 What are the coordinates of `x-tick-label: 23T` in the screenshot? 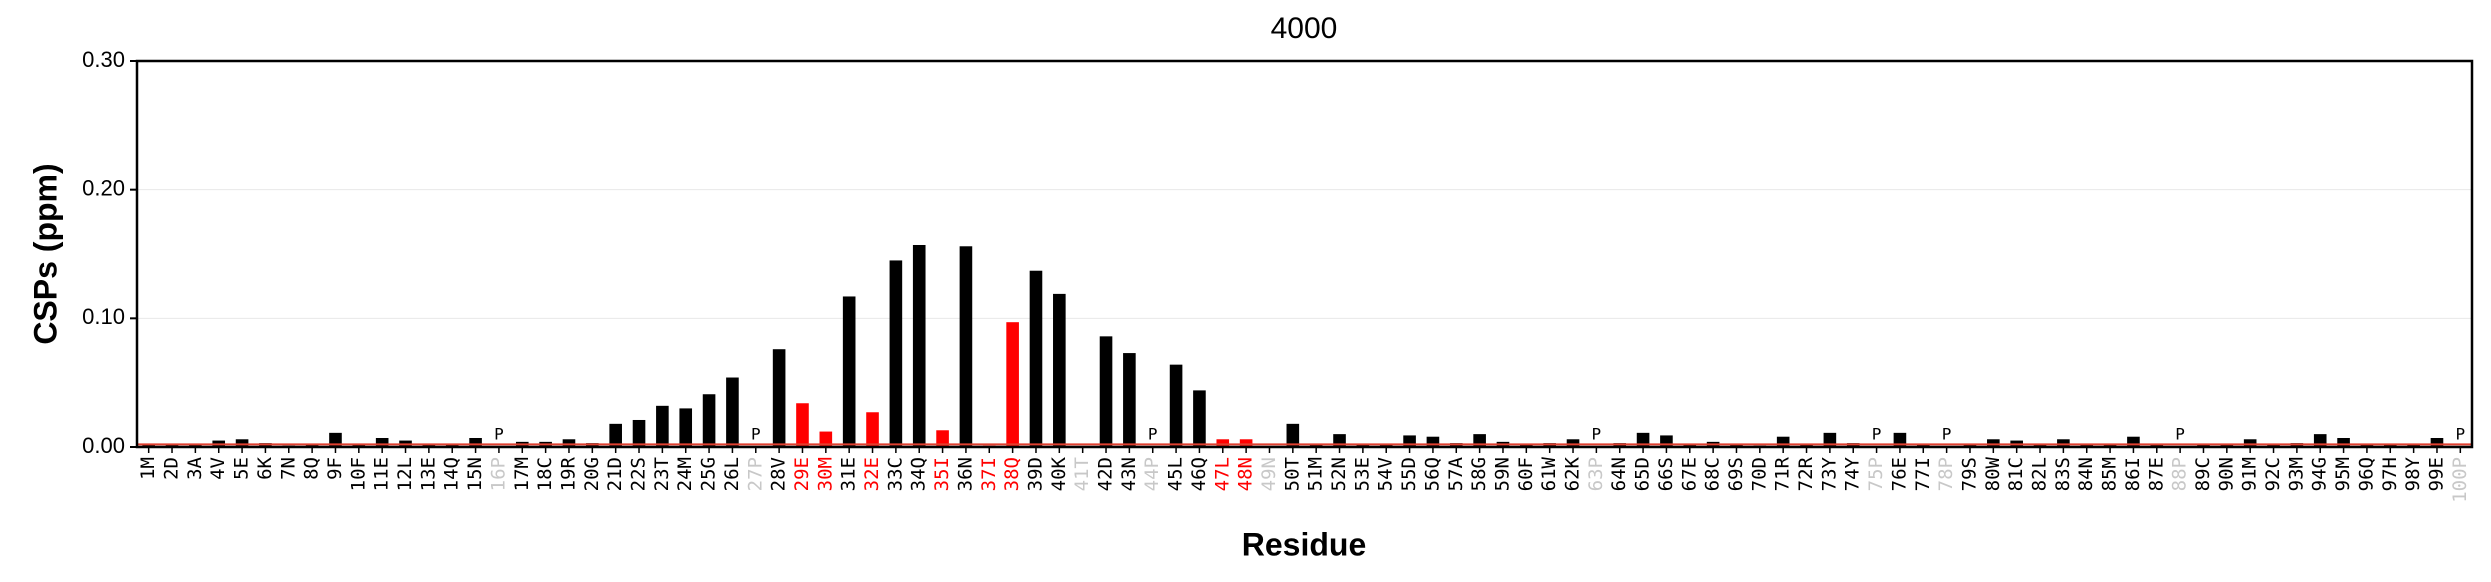 It's located at (662, 474).